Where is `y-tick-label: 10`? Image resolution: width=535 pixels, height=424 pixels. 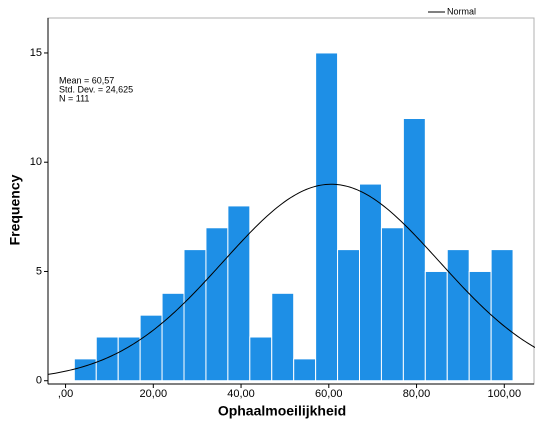
y-tick-label: 10 is located at coordinates (36, 162).